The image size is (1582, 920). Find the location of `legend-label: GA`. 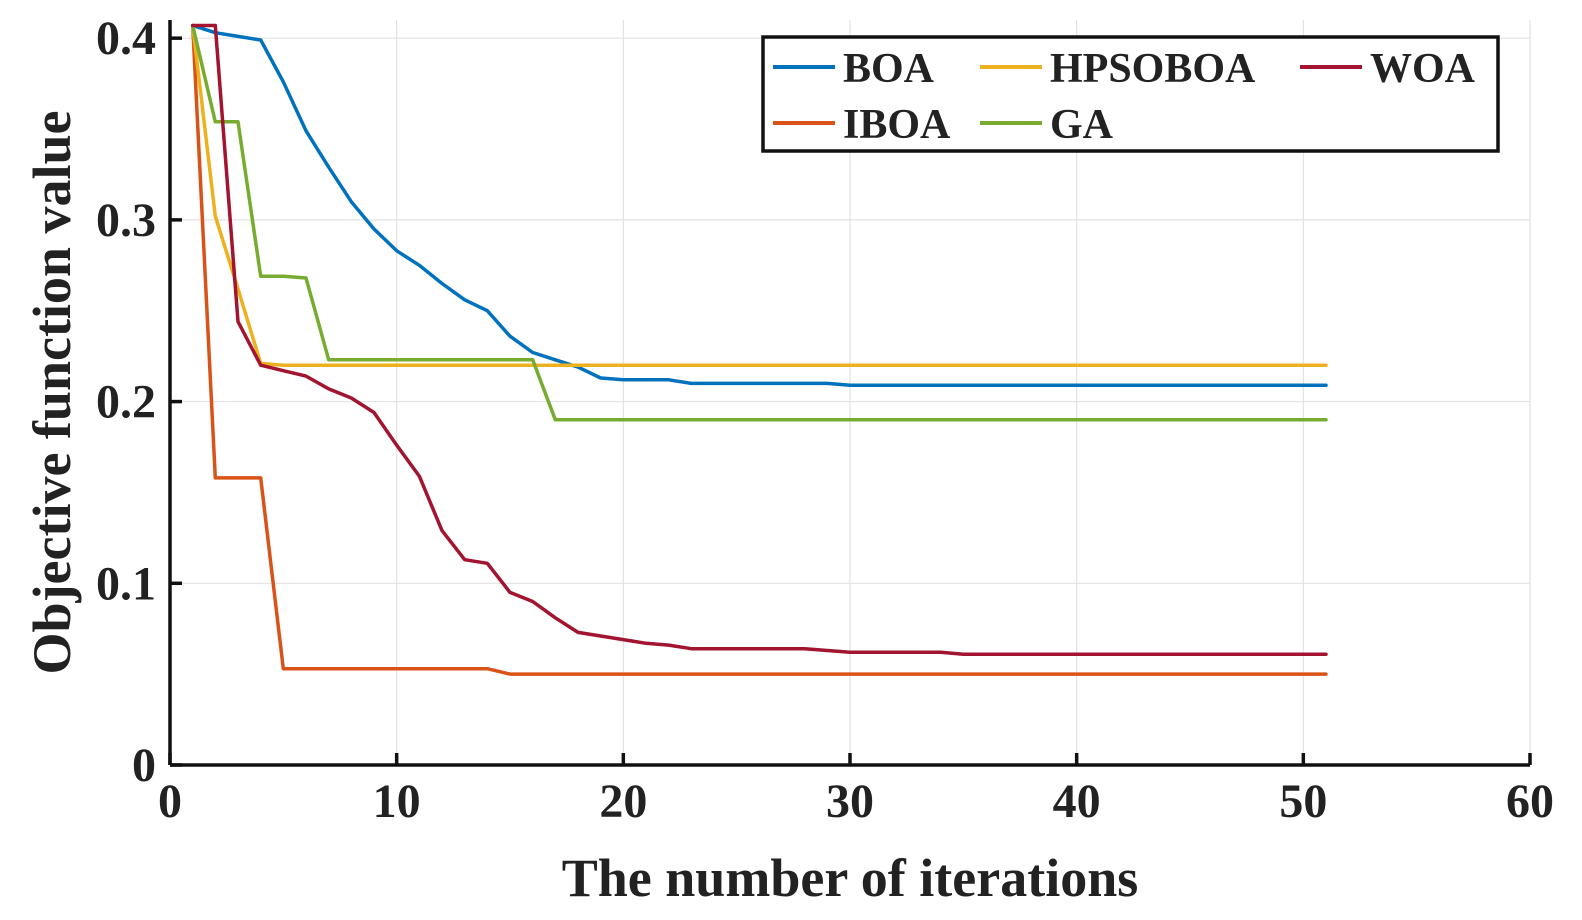

legend-label: GA is located at coordinates (1082, 125).